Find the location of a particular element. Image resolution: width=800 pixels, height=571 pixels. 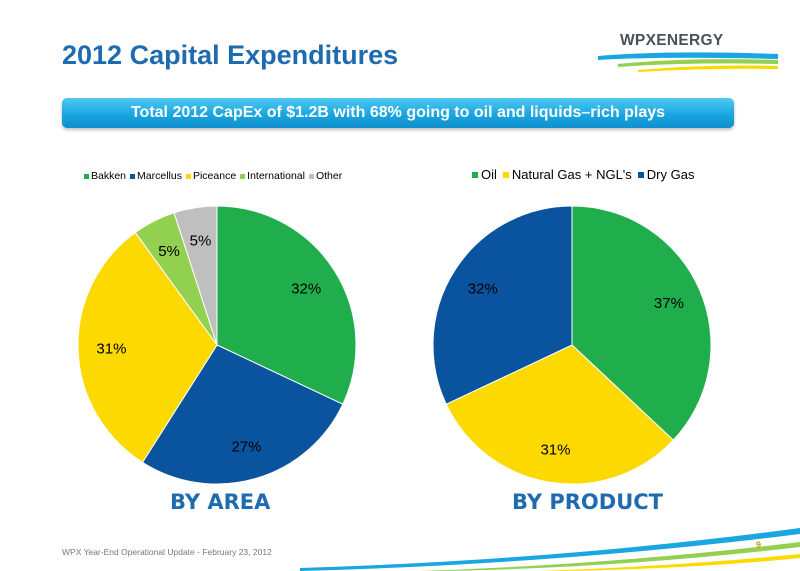

legend-item-other: Other is located at coordinates (323, 176).